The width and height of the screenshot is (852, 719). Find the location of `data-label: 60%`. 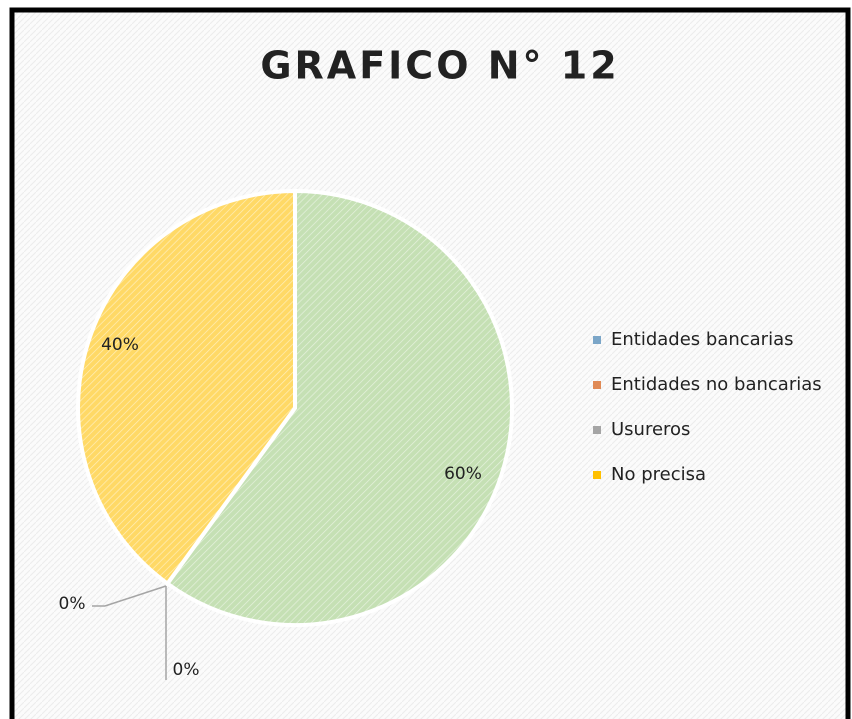

data-label: 60% is located at coordinates (463, 474).